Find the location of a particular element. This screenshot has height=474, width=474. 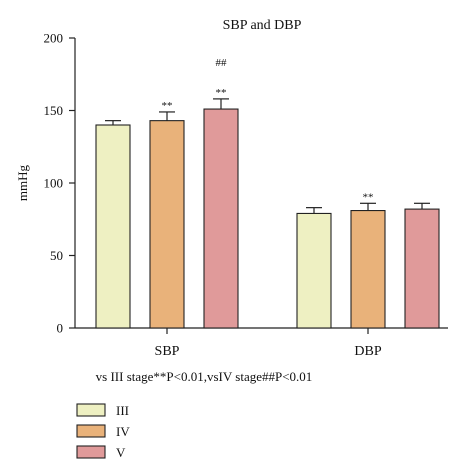

legend-label: V is located at coordinates (121, 452).